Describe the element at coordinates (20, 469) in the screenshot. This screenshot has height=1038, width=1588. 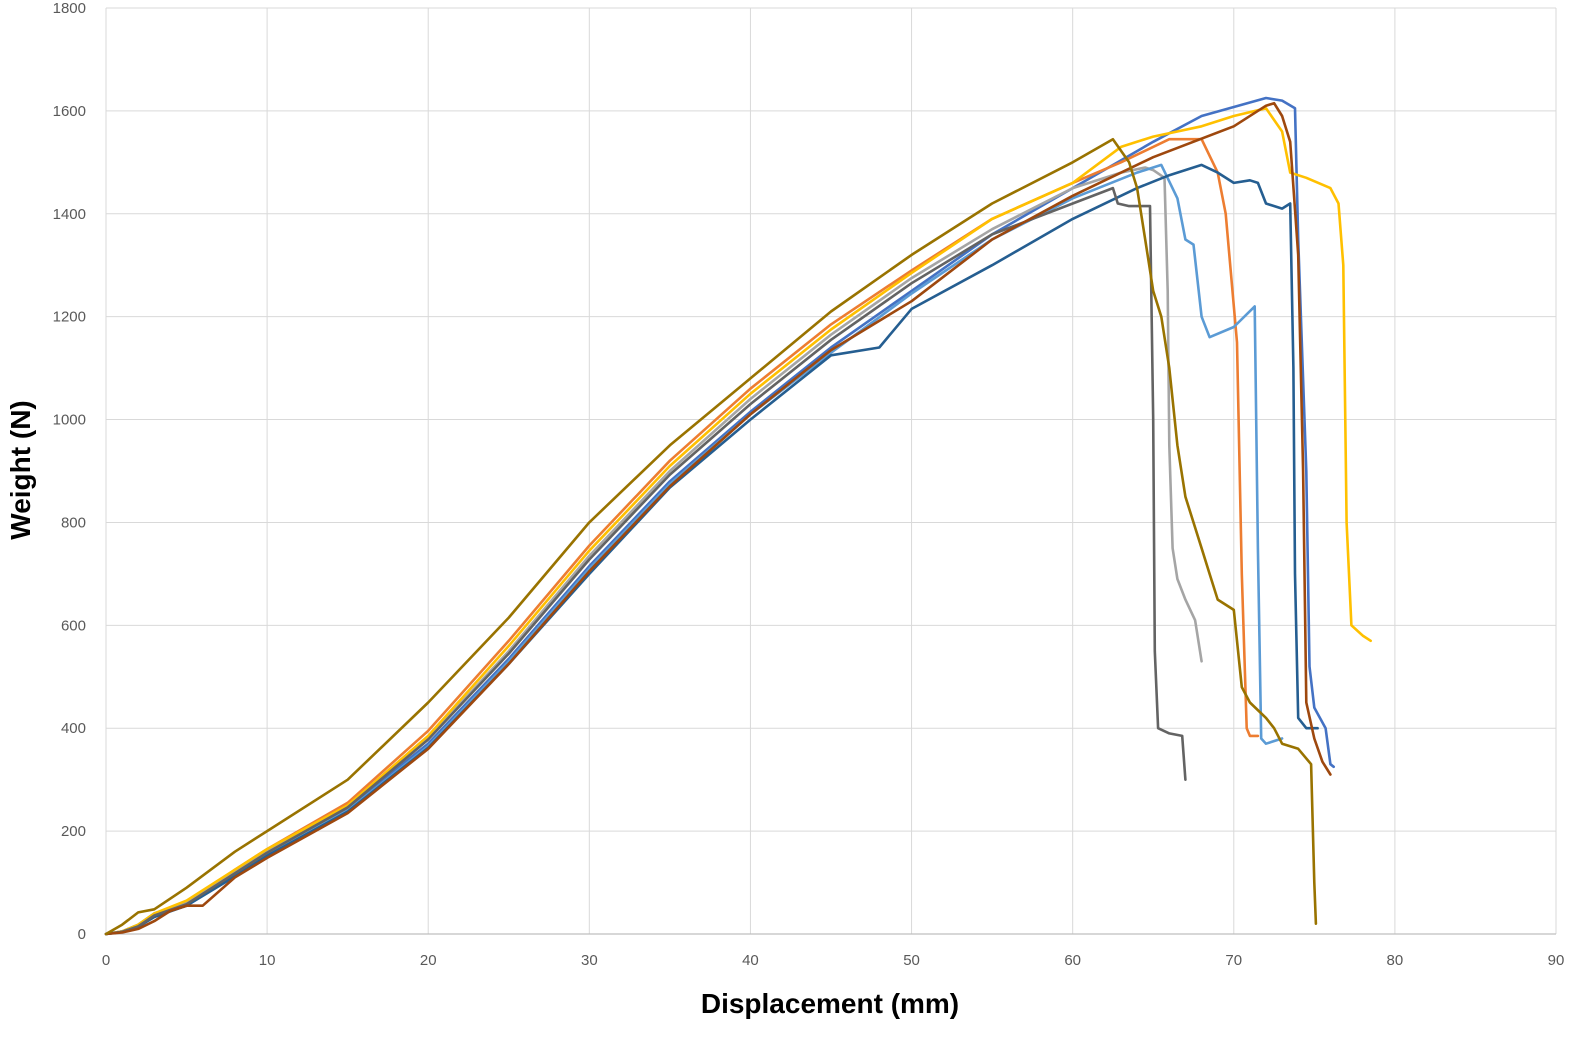
I see `y-axis-title: Weight (N)` at that location.